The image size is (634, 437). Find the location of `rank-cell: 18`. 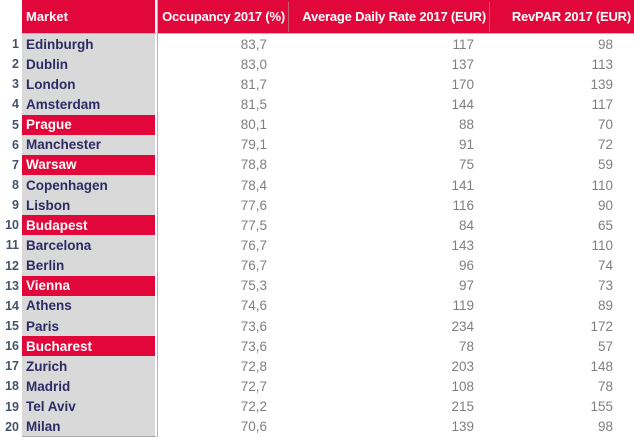

rank-cell: 18 is located at coordinates (11, 386).